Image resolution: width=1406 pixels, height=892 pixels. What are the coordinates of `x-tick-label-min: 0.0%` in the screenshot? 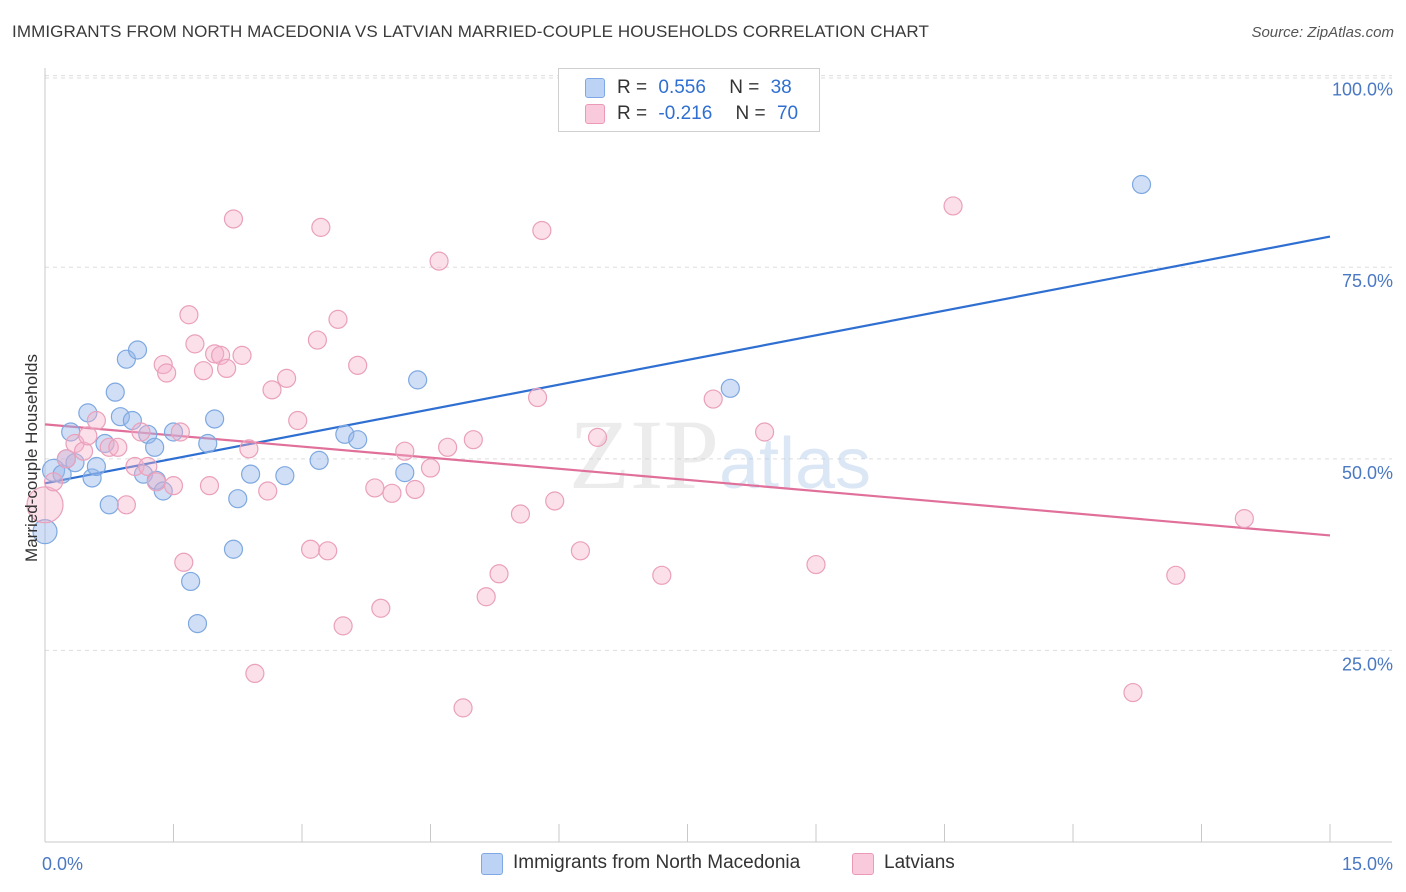 It's located at (62, 864).